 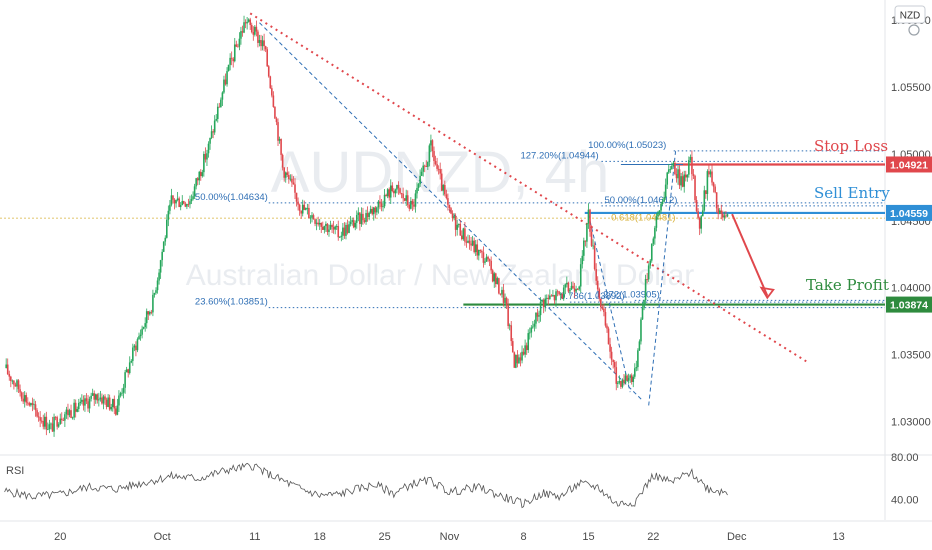 I want to click on fib-level-label: 0.618(1.04481), so click(x=643, y=217).